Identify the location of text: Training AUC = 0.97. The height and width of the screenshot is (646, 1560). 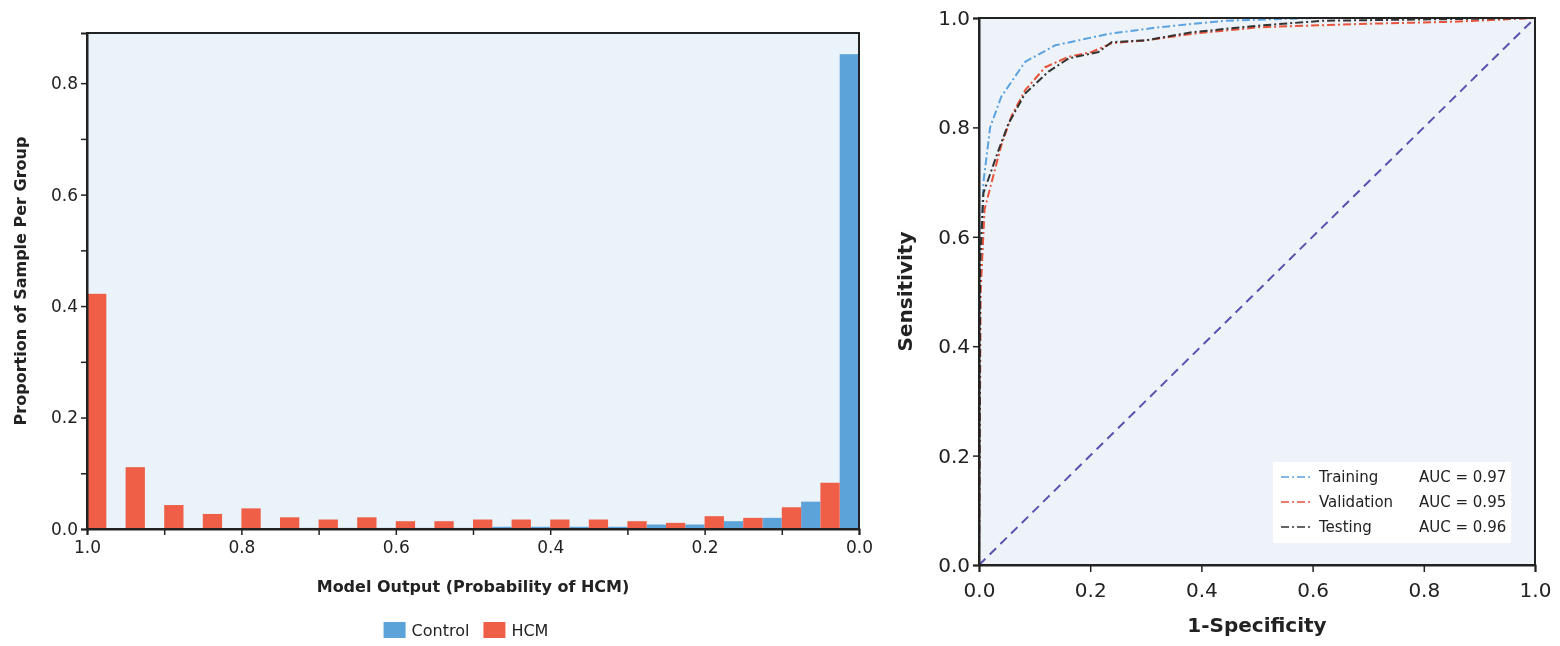
(1413, 477).